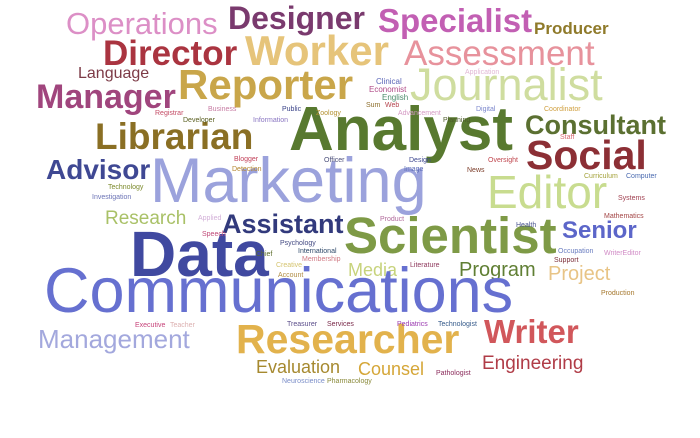 The height and width of the screenshot is (438, 700). Describe the element at coordinates (595, 125) in the screenshot. I see `word-consultant: Consultant` at that location.